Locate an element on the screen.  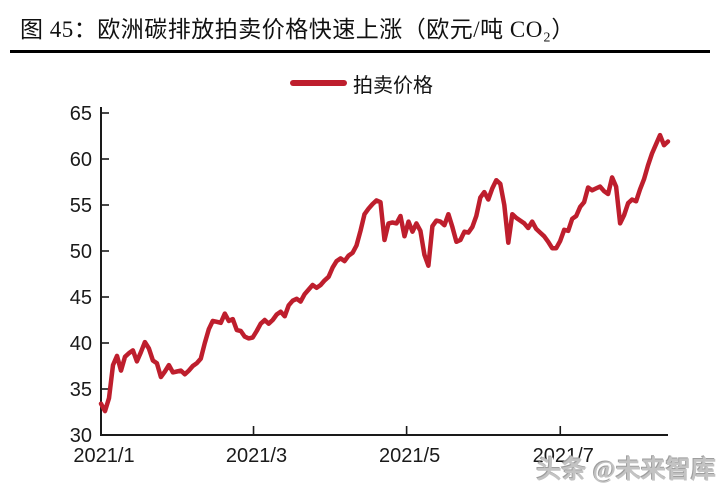
y-tick-label: 65 is located at coordinates (81, 114).